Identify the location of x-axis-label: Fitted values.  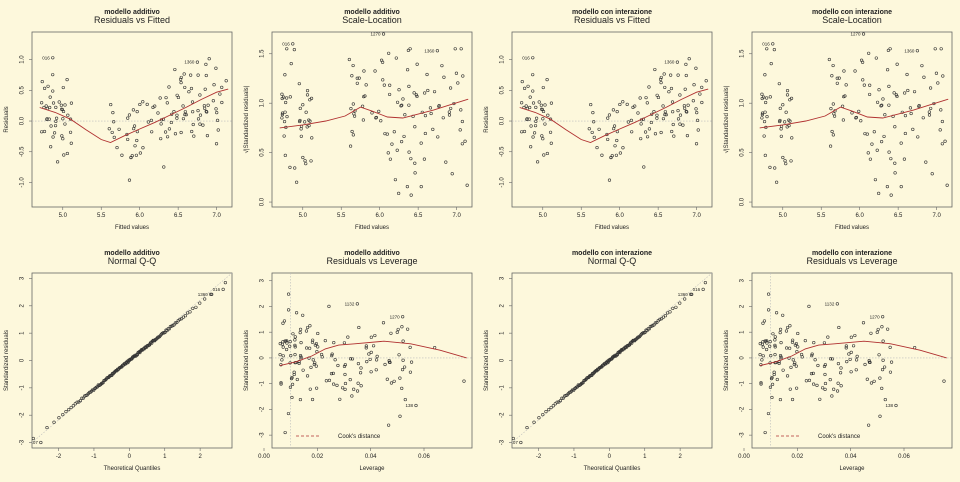
(612, 228).